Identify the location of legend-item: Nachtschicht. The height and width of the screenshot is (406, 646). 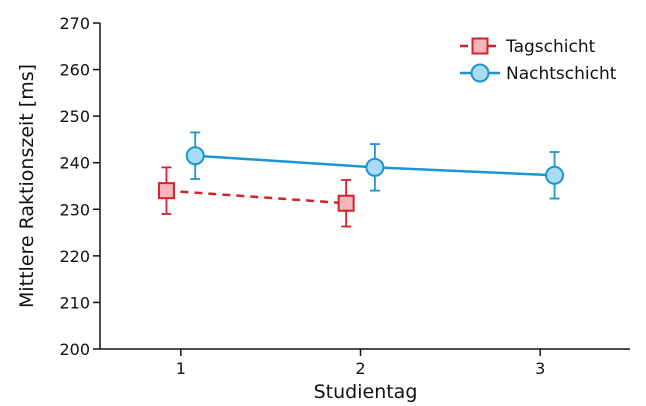
(538, 73).